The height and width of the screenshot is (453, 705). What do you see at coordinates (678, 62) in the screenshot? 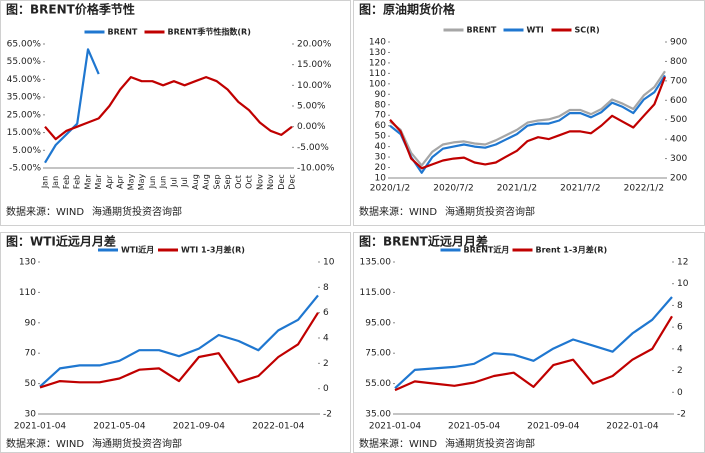
I see `y2-tick-label: 800` at bounding box center [678, 62].